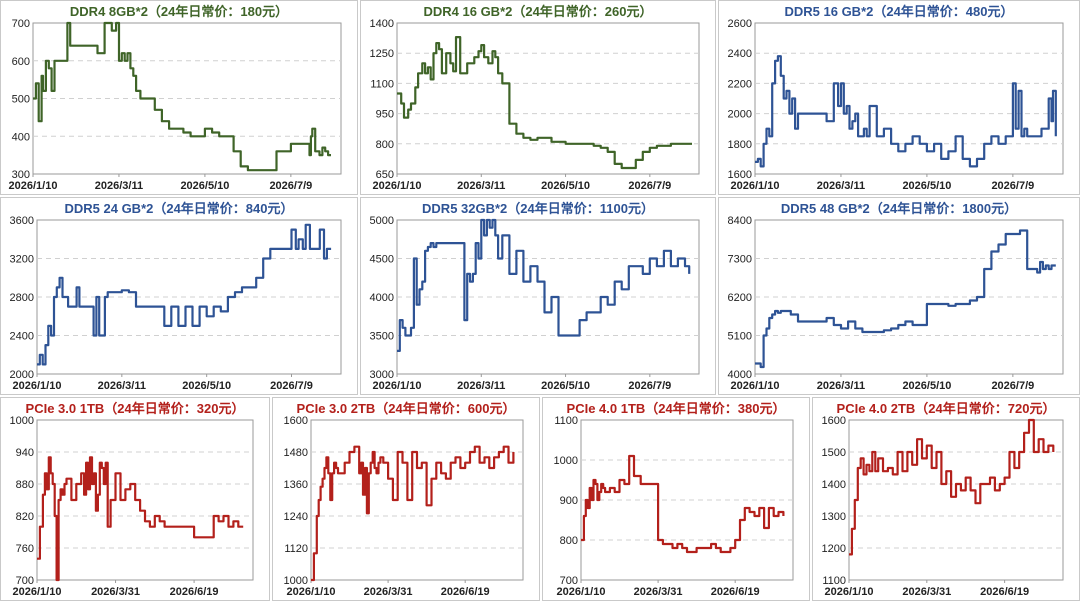 The width and height of the screenshot is (1080, 602). I want to click on y-tick-label: 1240, so click(296, 517).